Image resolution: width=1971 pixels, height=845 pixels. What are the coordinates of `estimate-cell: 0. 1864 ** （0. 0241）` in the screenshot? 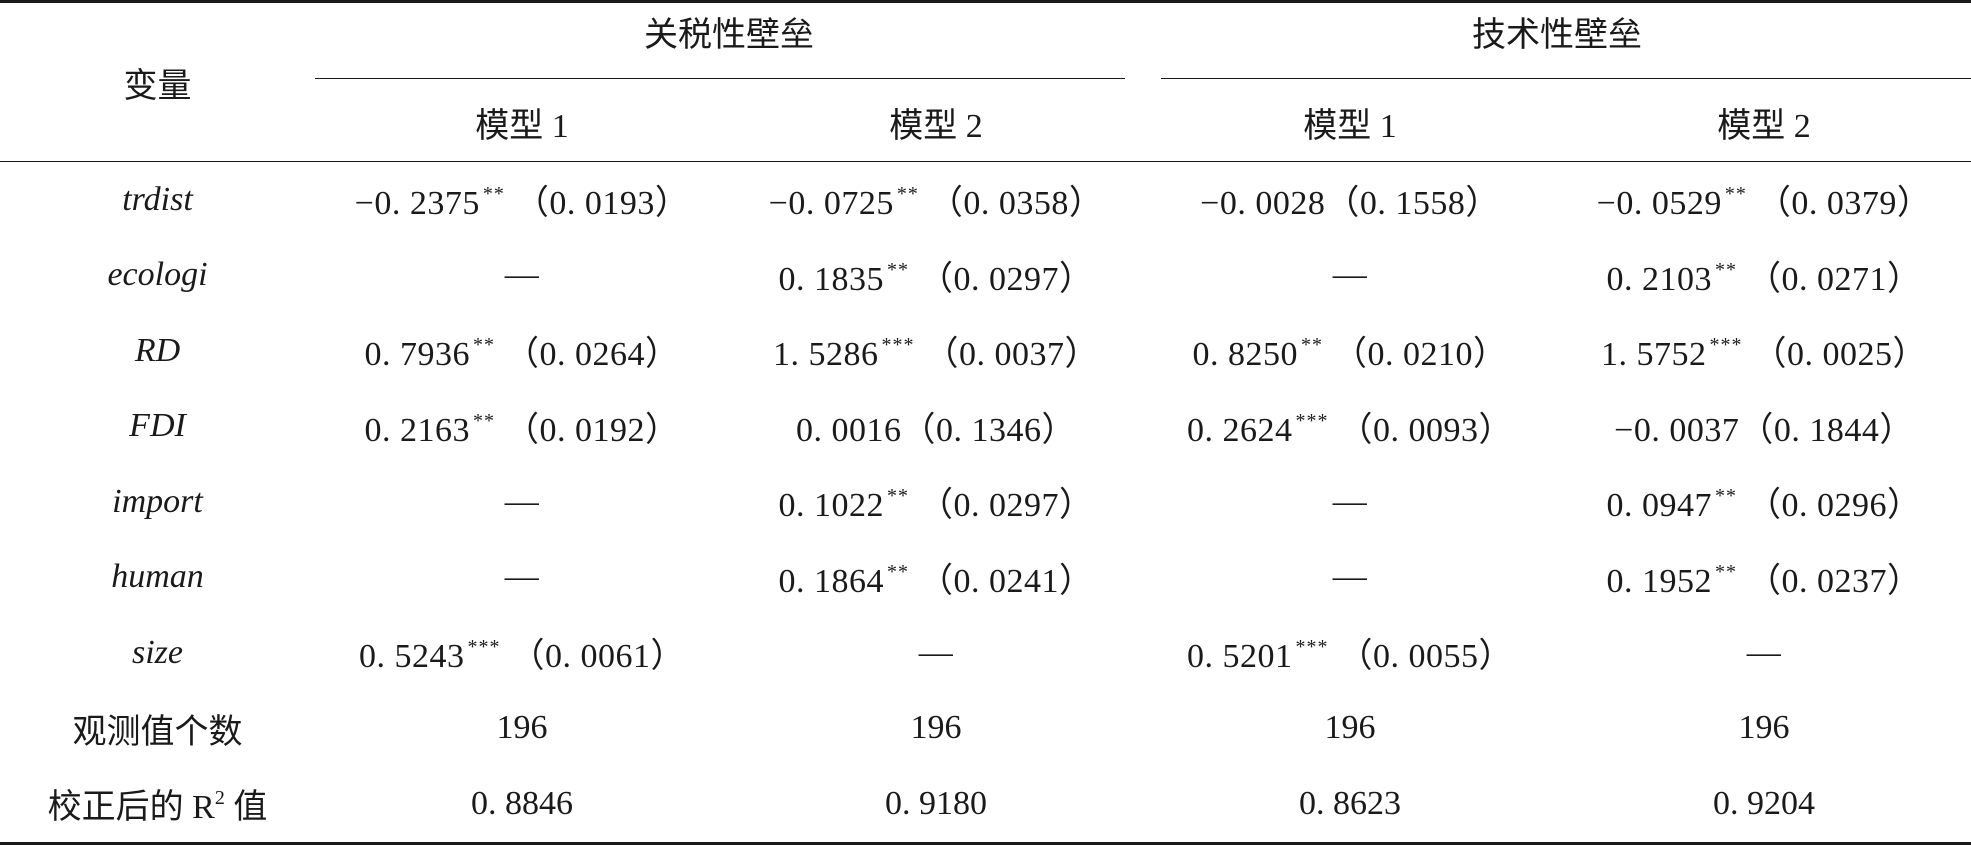 It's located at (936, 578).